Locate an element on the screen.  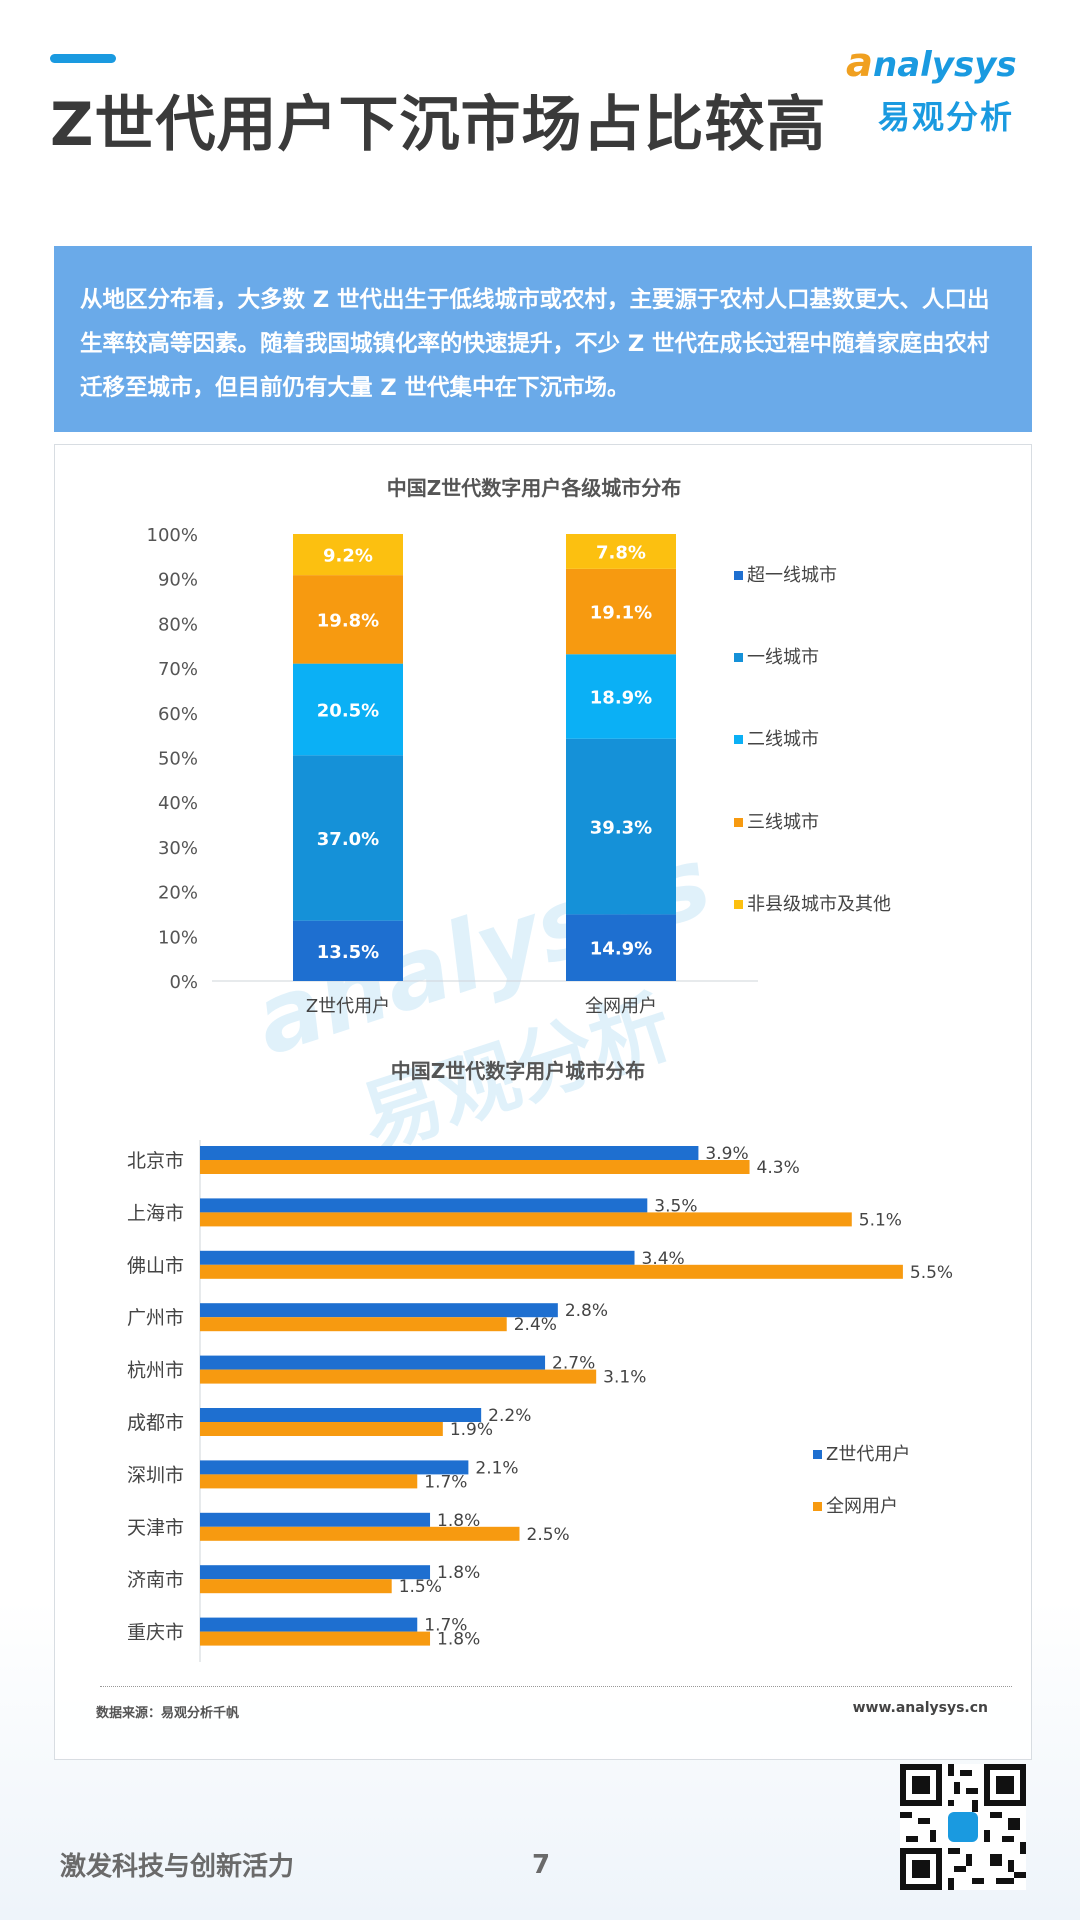
stacked-bar-value-label: 7.8% is located at coordinates (621, 552).